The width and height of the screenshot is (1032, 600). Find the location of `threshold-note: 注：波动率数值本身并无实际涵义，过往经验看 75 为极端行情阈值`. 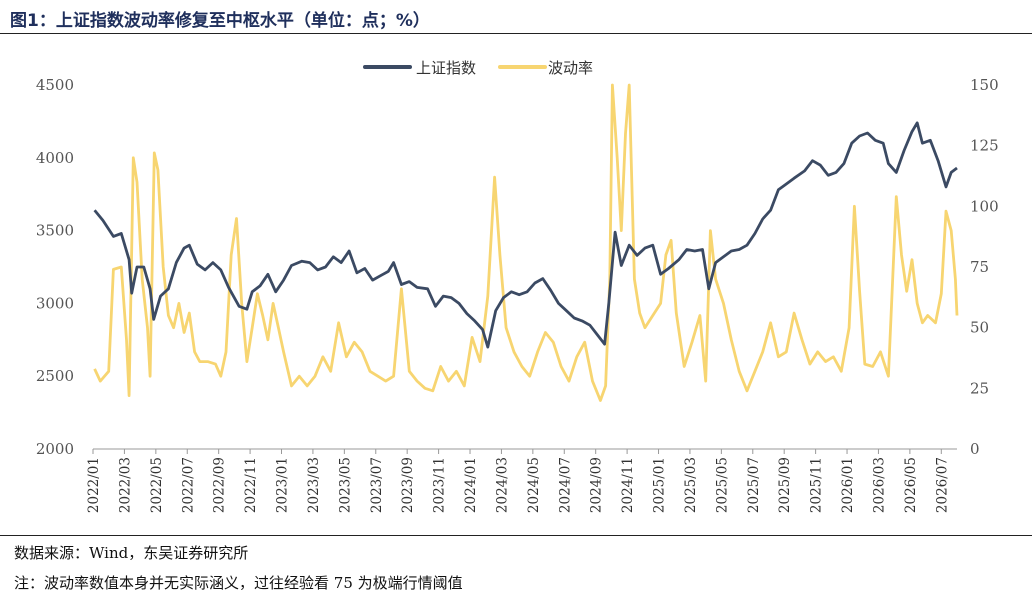

threshold-note: 注：波动率数值本身并无实际涵义，过往经验看 75 为极端行情阈值 is located at coordinates (238, 583).